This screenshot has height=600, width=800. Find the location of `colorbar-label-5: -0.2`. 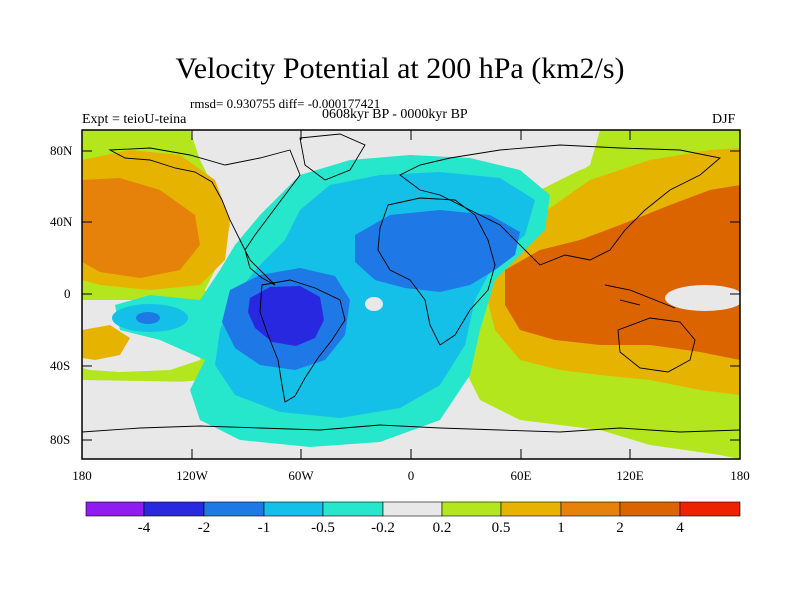

colorbar-label-5: -0.2 is located at coordinates (383, 528).